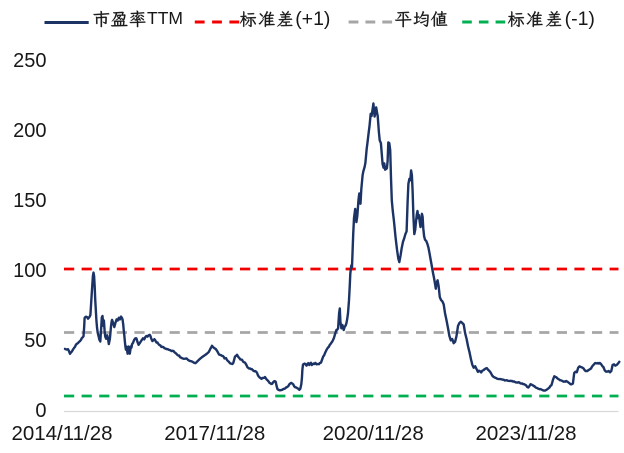  Describe the element at coordinates (61, 433) in the screenshot. I see `svg-text: 2014/11/28` at that location.